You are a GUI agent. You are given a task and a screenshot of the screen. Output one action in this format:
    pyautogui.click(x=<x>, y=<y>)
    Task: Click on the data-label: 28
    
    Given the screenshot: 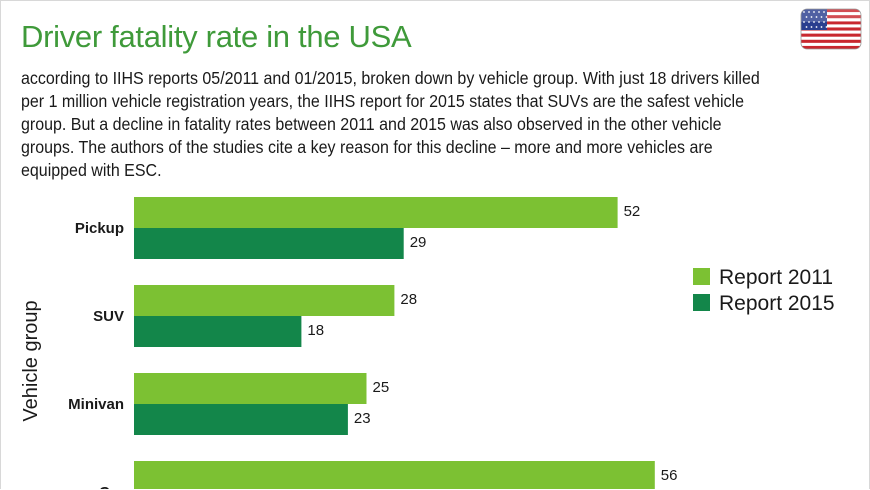 What is the action you would take?
    pyautogui.click(x=408, y=299)
    